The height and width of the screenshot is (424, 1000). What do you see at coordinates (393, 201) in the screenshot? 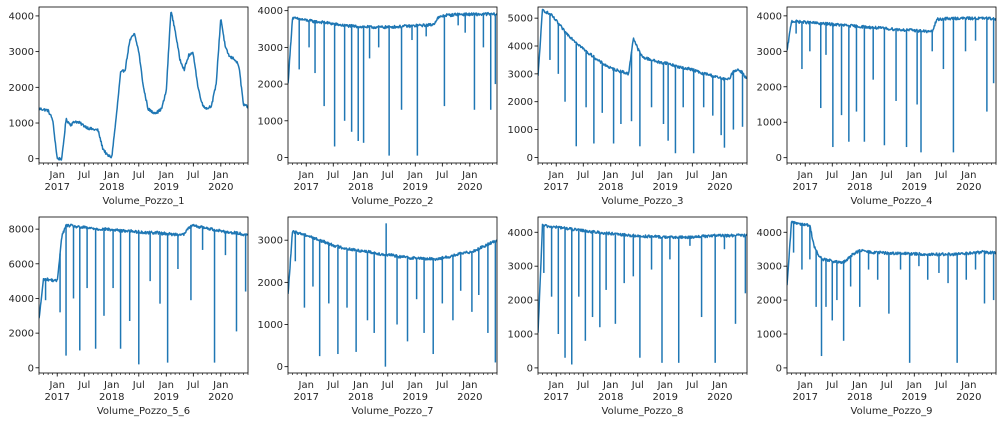
I see `x-axis-label: Volume_Pozzo_2` at bounding box center [393, 201].